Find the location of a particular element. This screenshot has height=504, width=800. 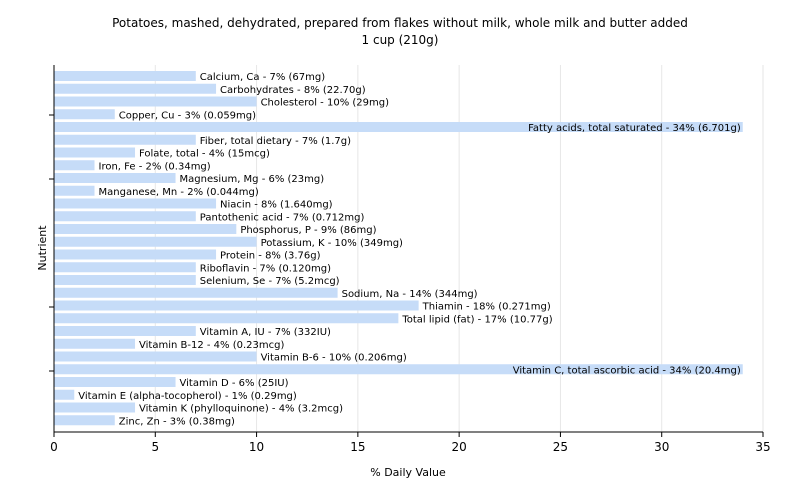

bar-label: Calcium, Ca - 7% (67mg) is located at coordinates (262, 77).